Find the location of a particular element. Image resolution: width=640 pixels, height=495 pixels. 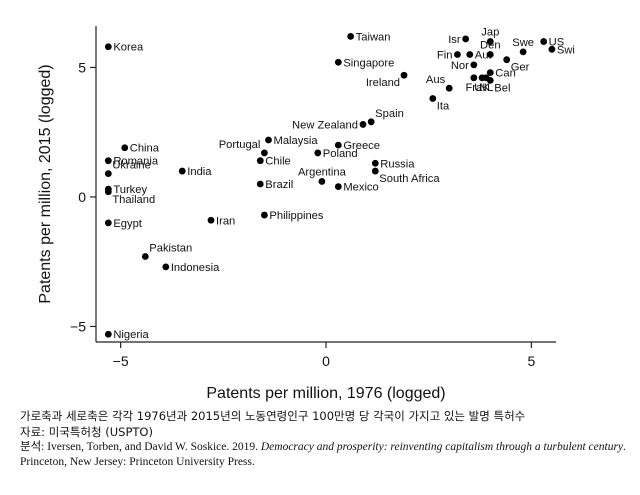

point-label: Argentina is located at coordinates (322, 172).